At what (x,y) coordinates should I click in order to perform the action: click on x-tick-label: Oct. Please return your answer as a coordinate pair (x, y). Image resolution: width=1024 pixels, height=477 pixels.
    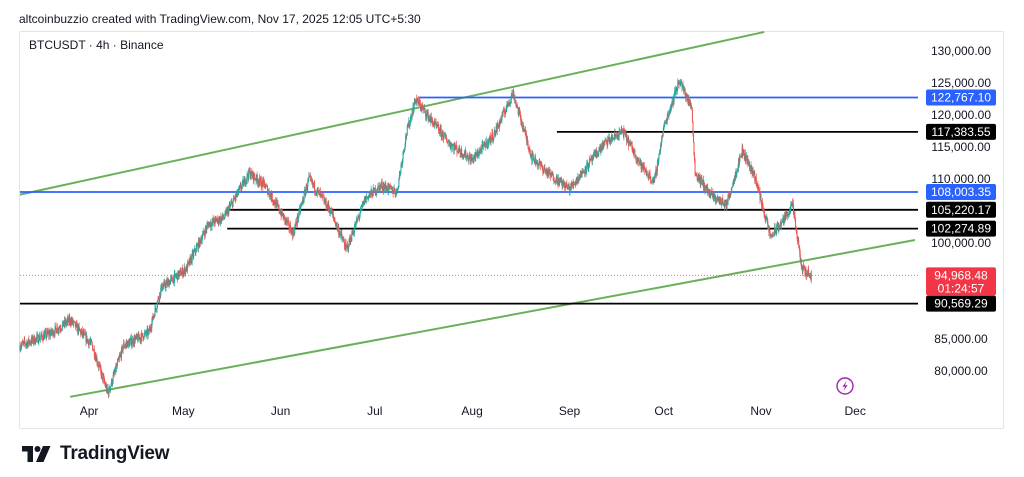
    Looking at the image, I should click on (663, 411).